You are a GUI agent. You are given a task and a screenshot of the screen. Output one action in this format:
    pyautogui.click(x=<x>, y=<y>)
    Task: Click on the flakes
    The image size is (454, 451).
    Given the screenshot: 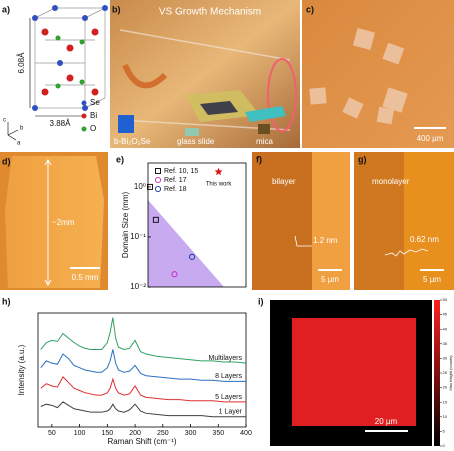 What is the action you would take?
    pyautogui.click(x=358, y=76)
    